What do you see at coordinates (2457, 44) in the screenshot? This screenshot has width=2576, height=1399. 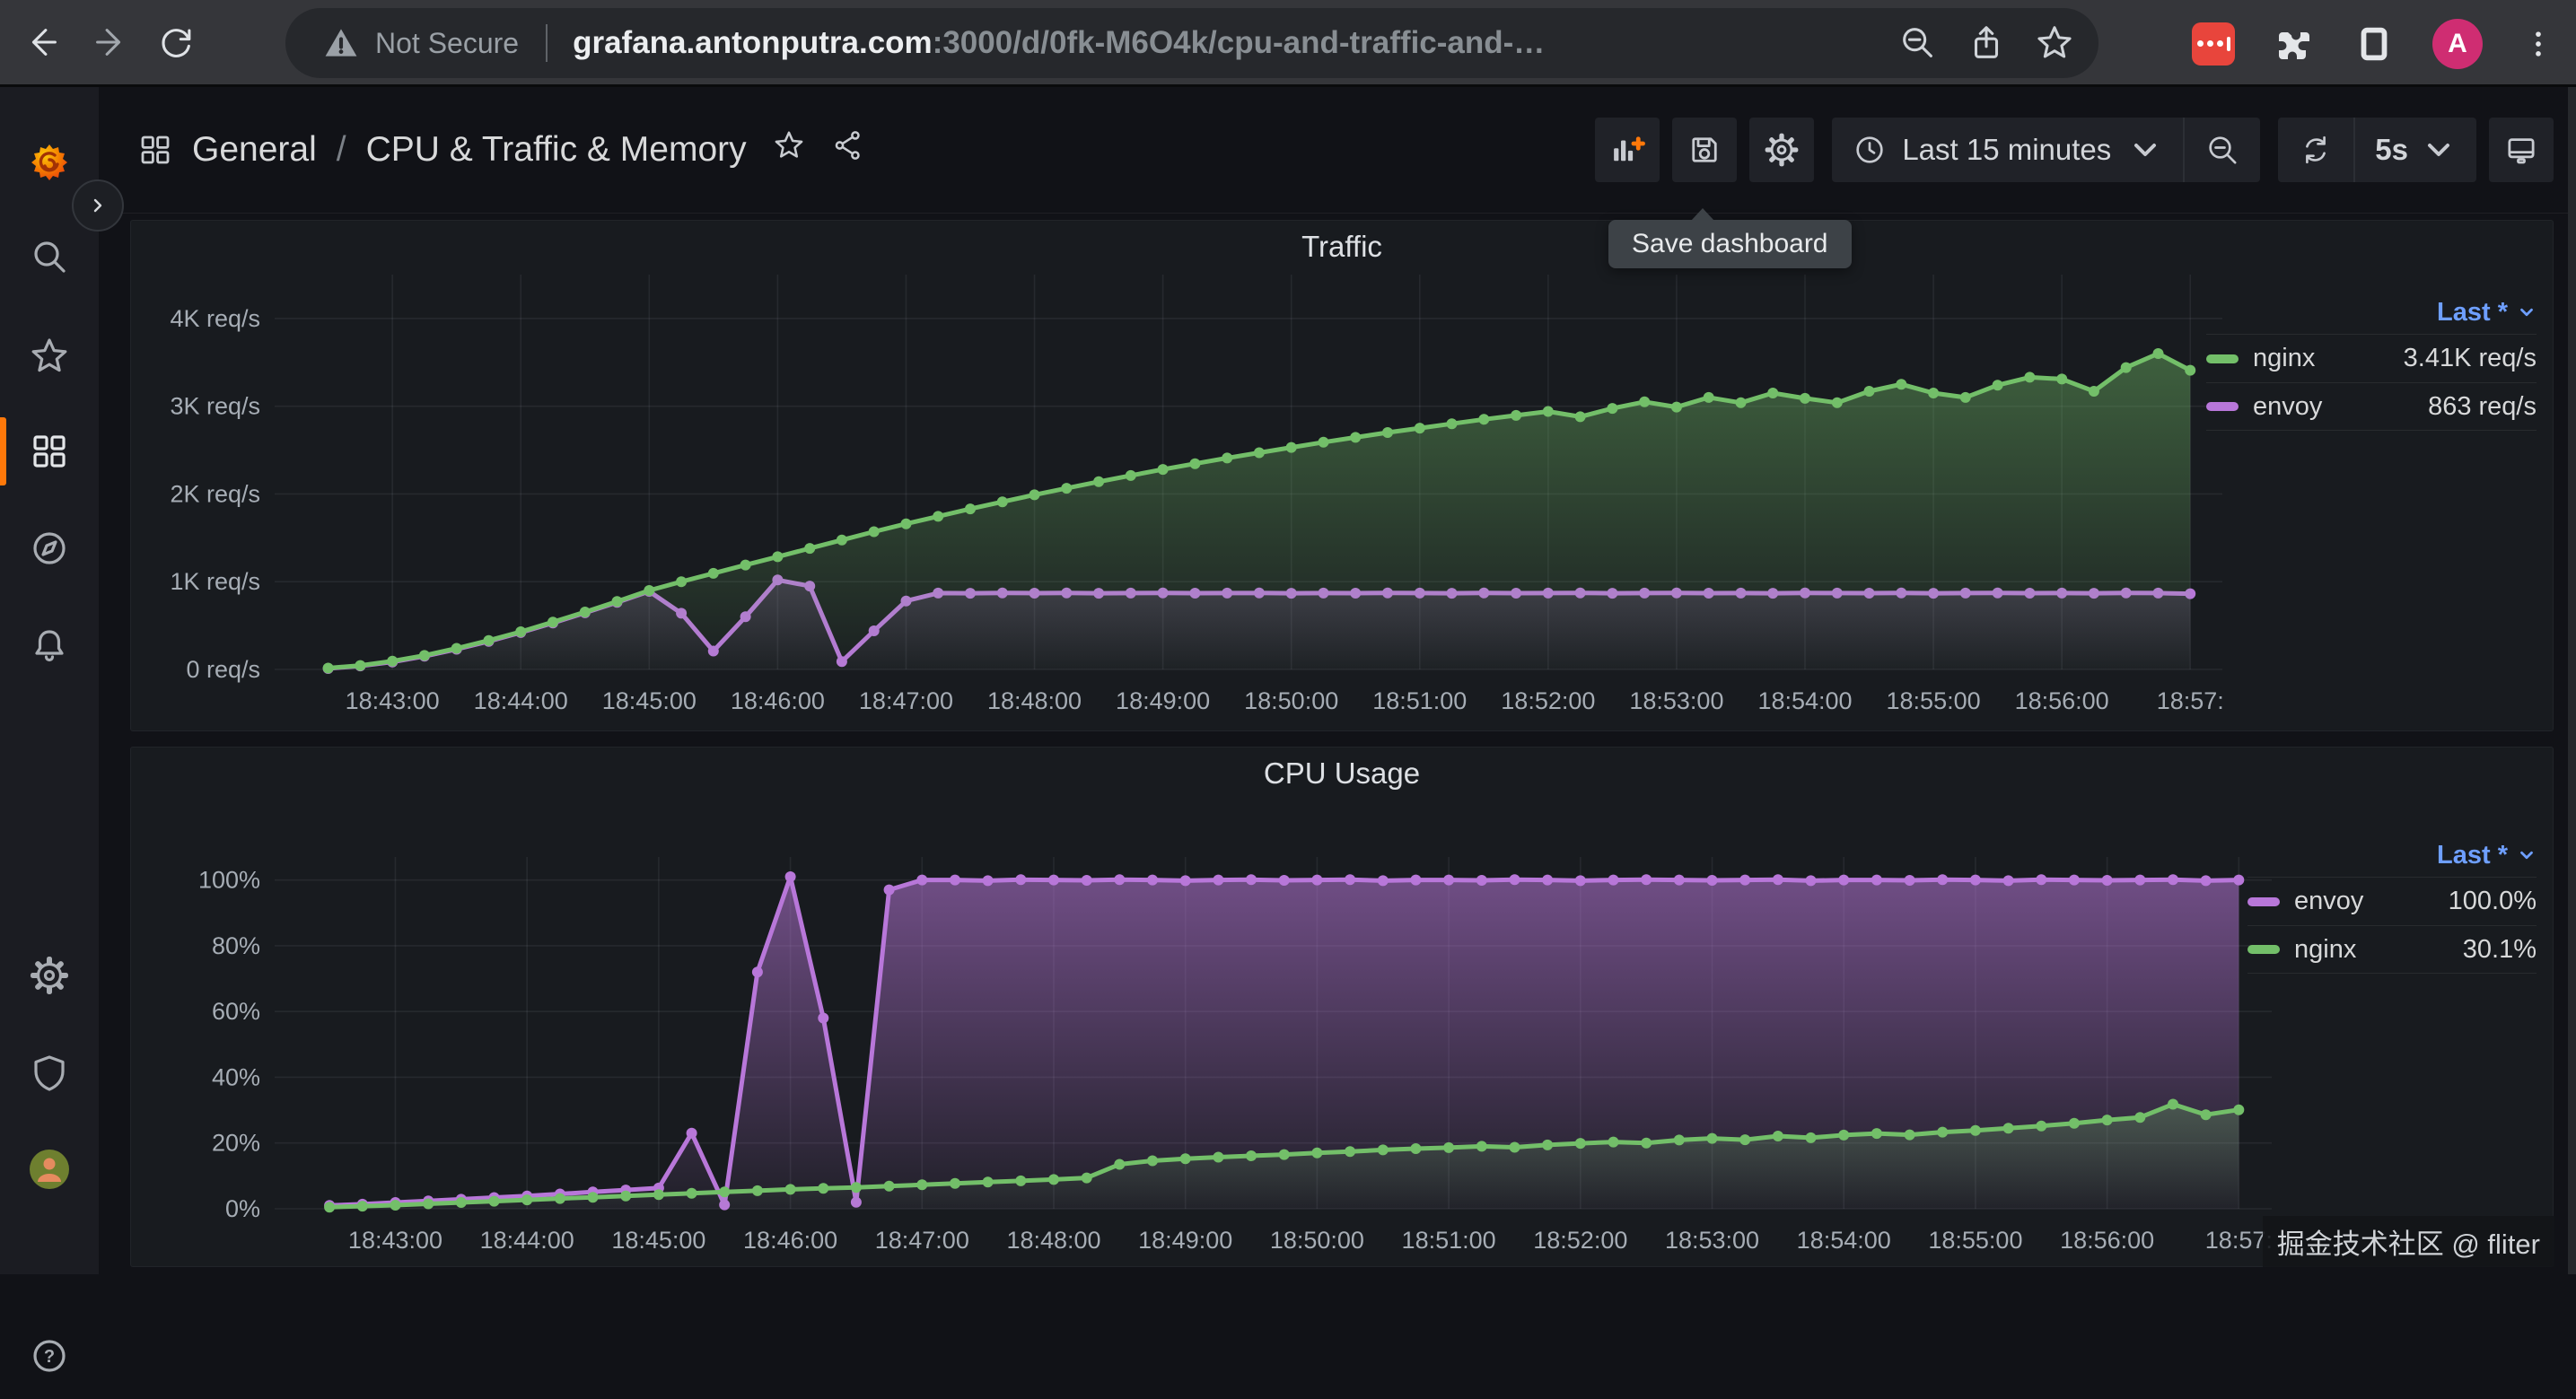 I see `profile-avatar: A` at bounding box center [2457, 44].